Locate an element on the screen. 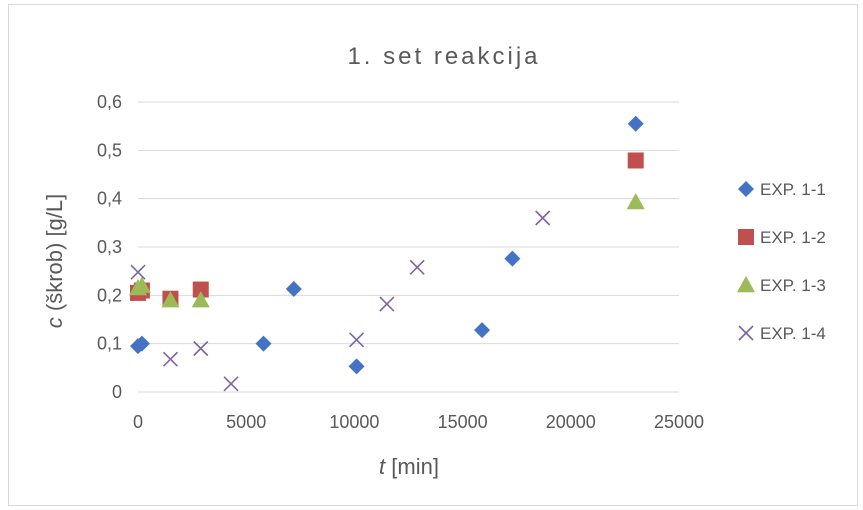  y-tick-labels: 0 0,1 0,2 0,3 0,4 0,5 0,6 is located at coordinates (109, 247).